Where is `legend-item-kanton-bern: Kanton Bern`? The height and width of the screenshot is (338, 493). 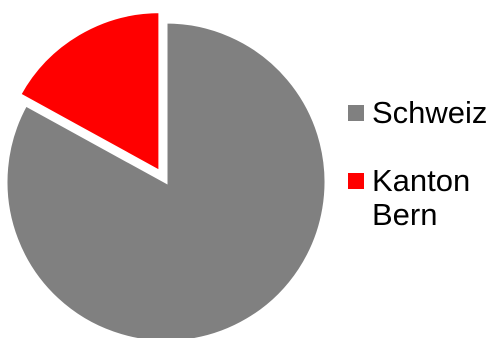
legend-item-kanton-bern: Kanton Bern is located at coordinates (418, 198).